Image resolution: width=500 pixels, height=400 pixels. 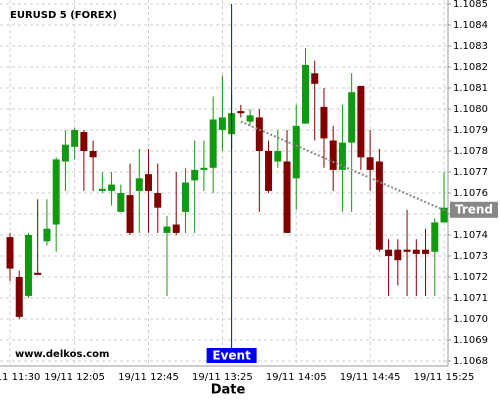 What do you see at coordinates (296, 377) in the screenshot?
I see `x-tick-label: 19/11 14:05` at bounding box center [296, 377].